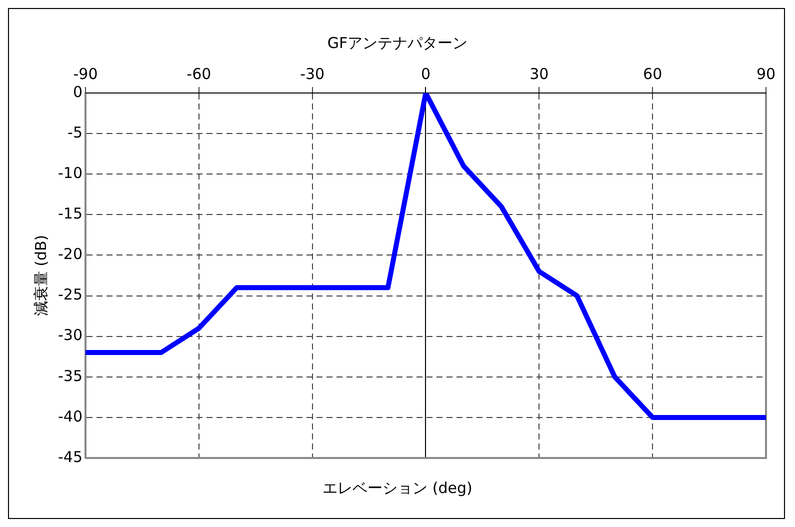  I want to click on y-tick-label: -40, so click(70, 416).